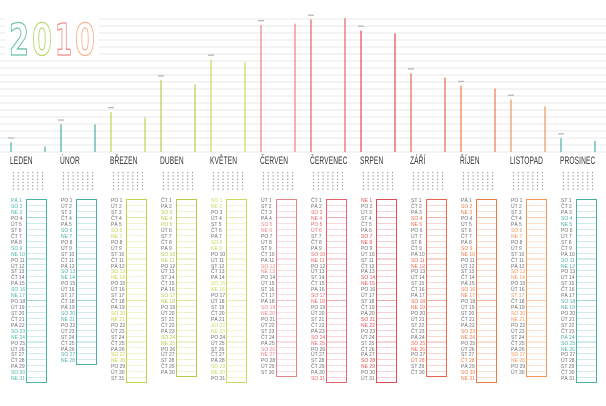  Describe the element at coordinates (368, 349) in the screenshot. I see `day-label: ČT 26` at that location.